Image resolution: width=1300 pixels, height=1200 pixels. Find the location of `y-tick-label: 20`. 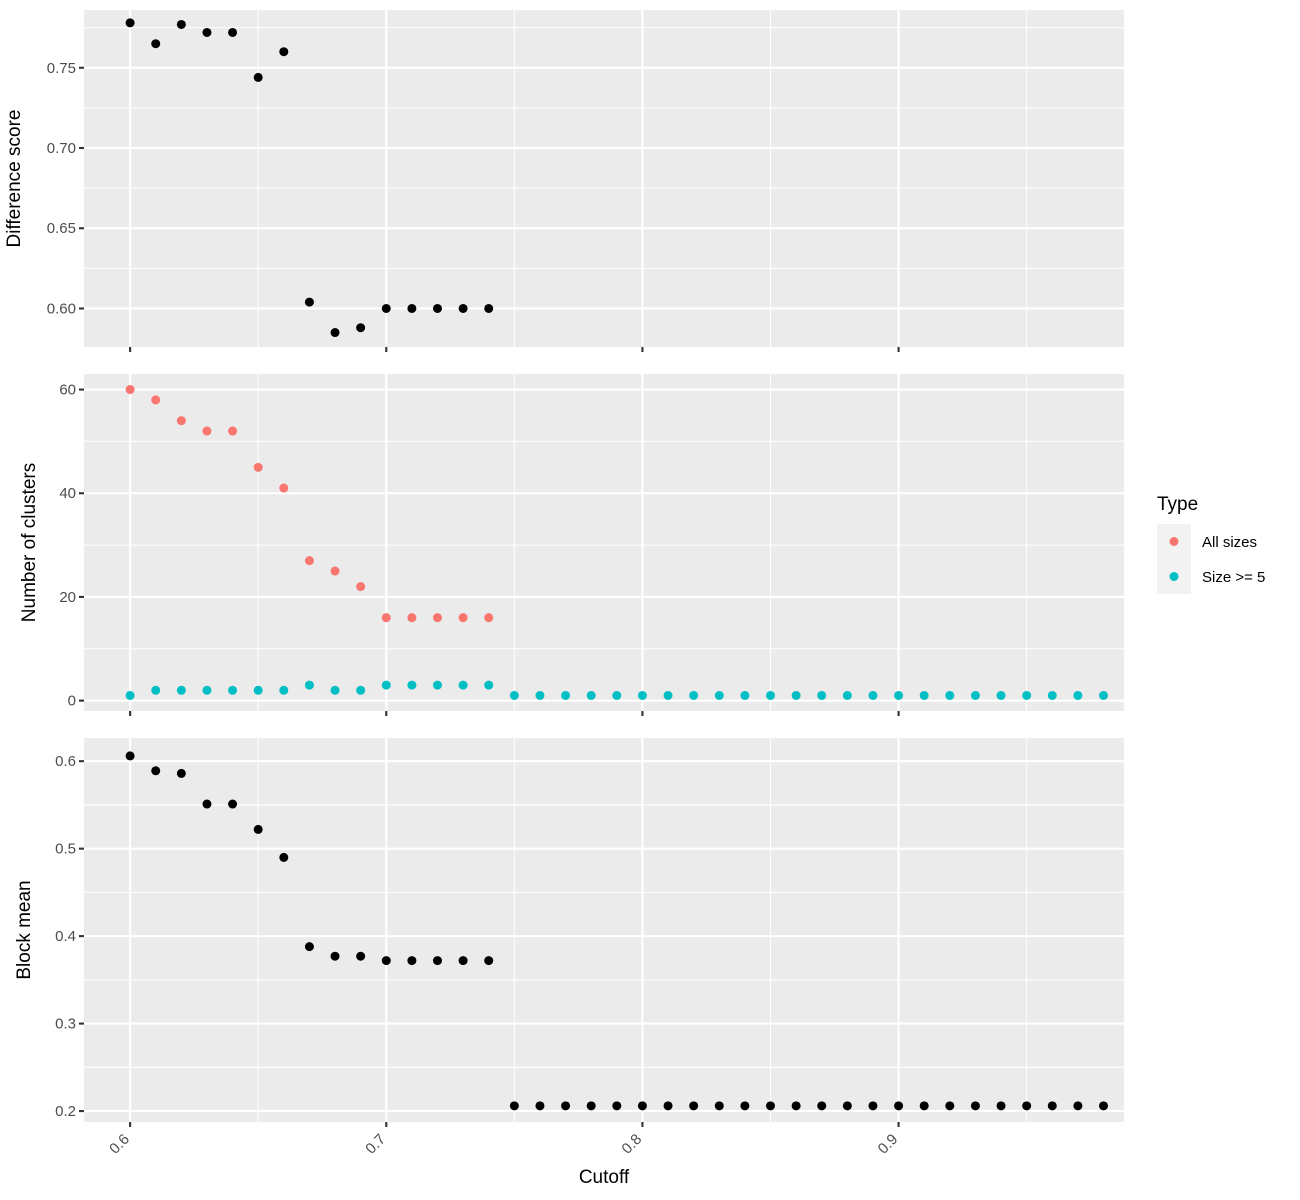

y-tick-label: 20 is located at coordinates (67, 597).